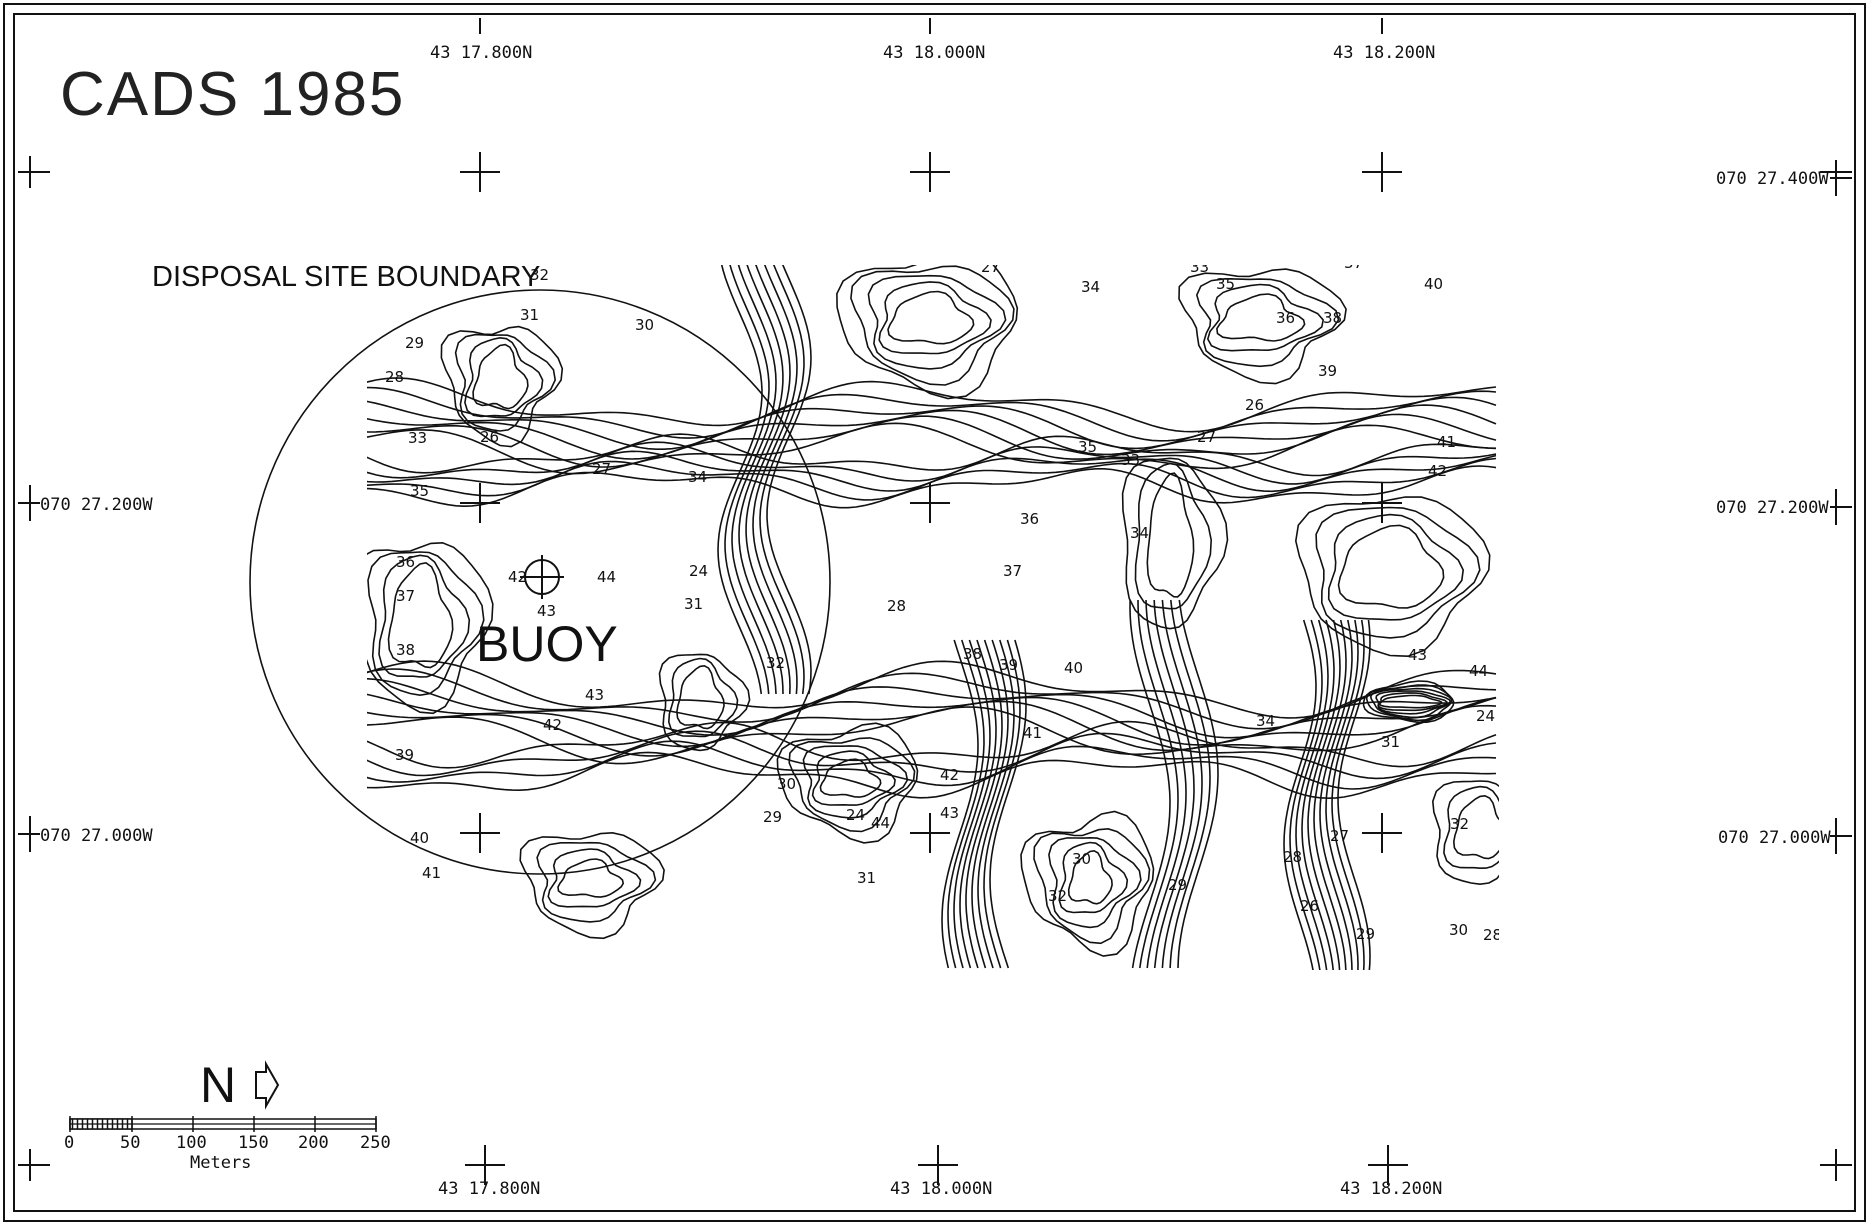  I want to click on scale-tick-0: 0, so click(69, 1143).